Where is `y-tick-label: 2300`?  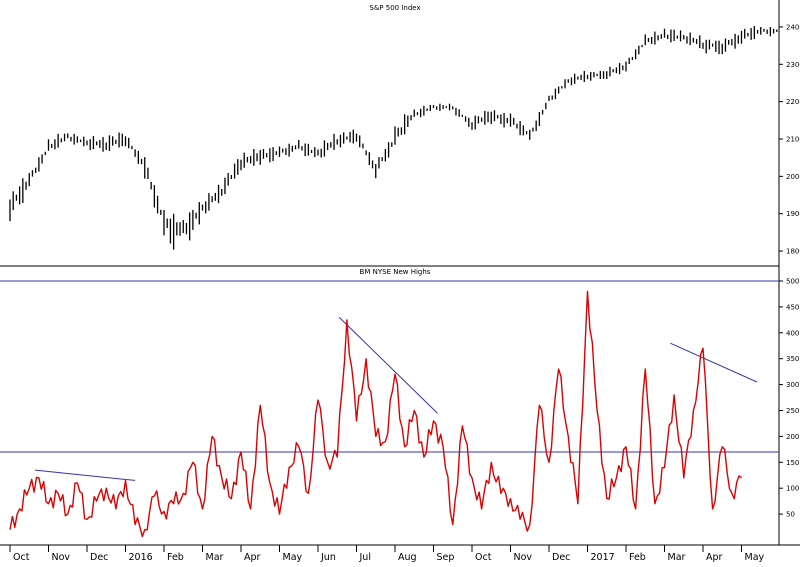
y-tick-label: 2300 is located at coordinates (793, 65).